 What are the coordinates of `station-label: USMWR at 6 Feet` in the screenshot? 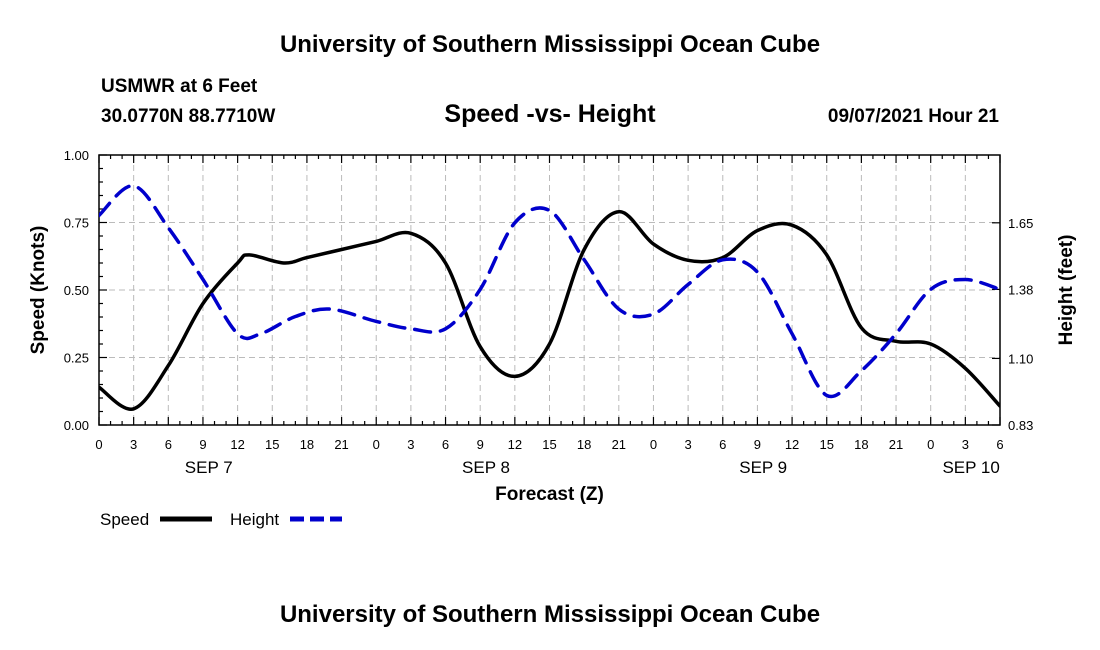 It's located at (179, 86).